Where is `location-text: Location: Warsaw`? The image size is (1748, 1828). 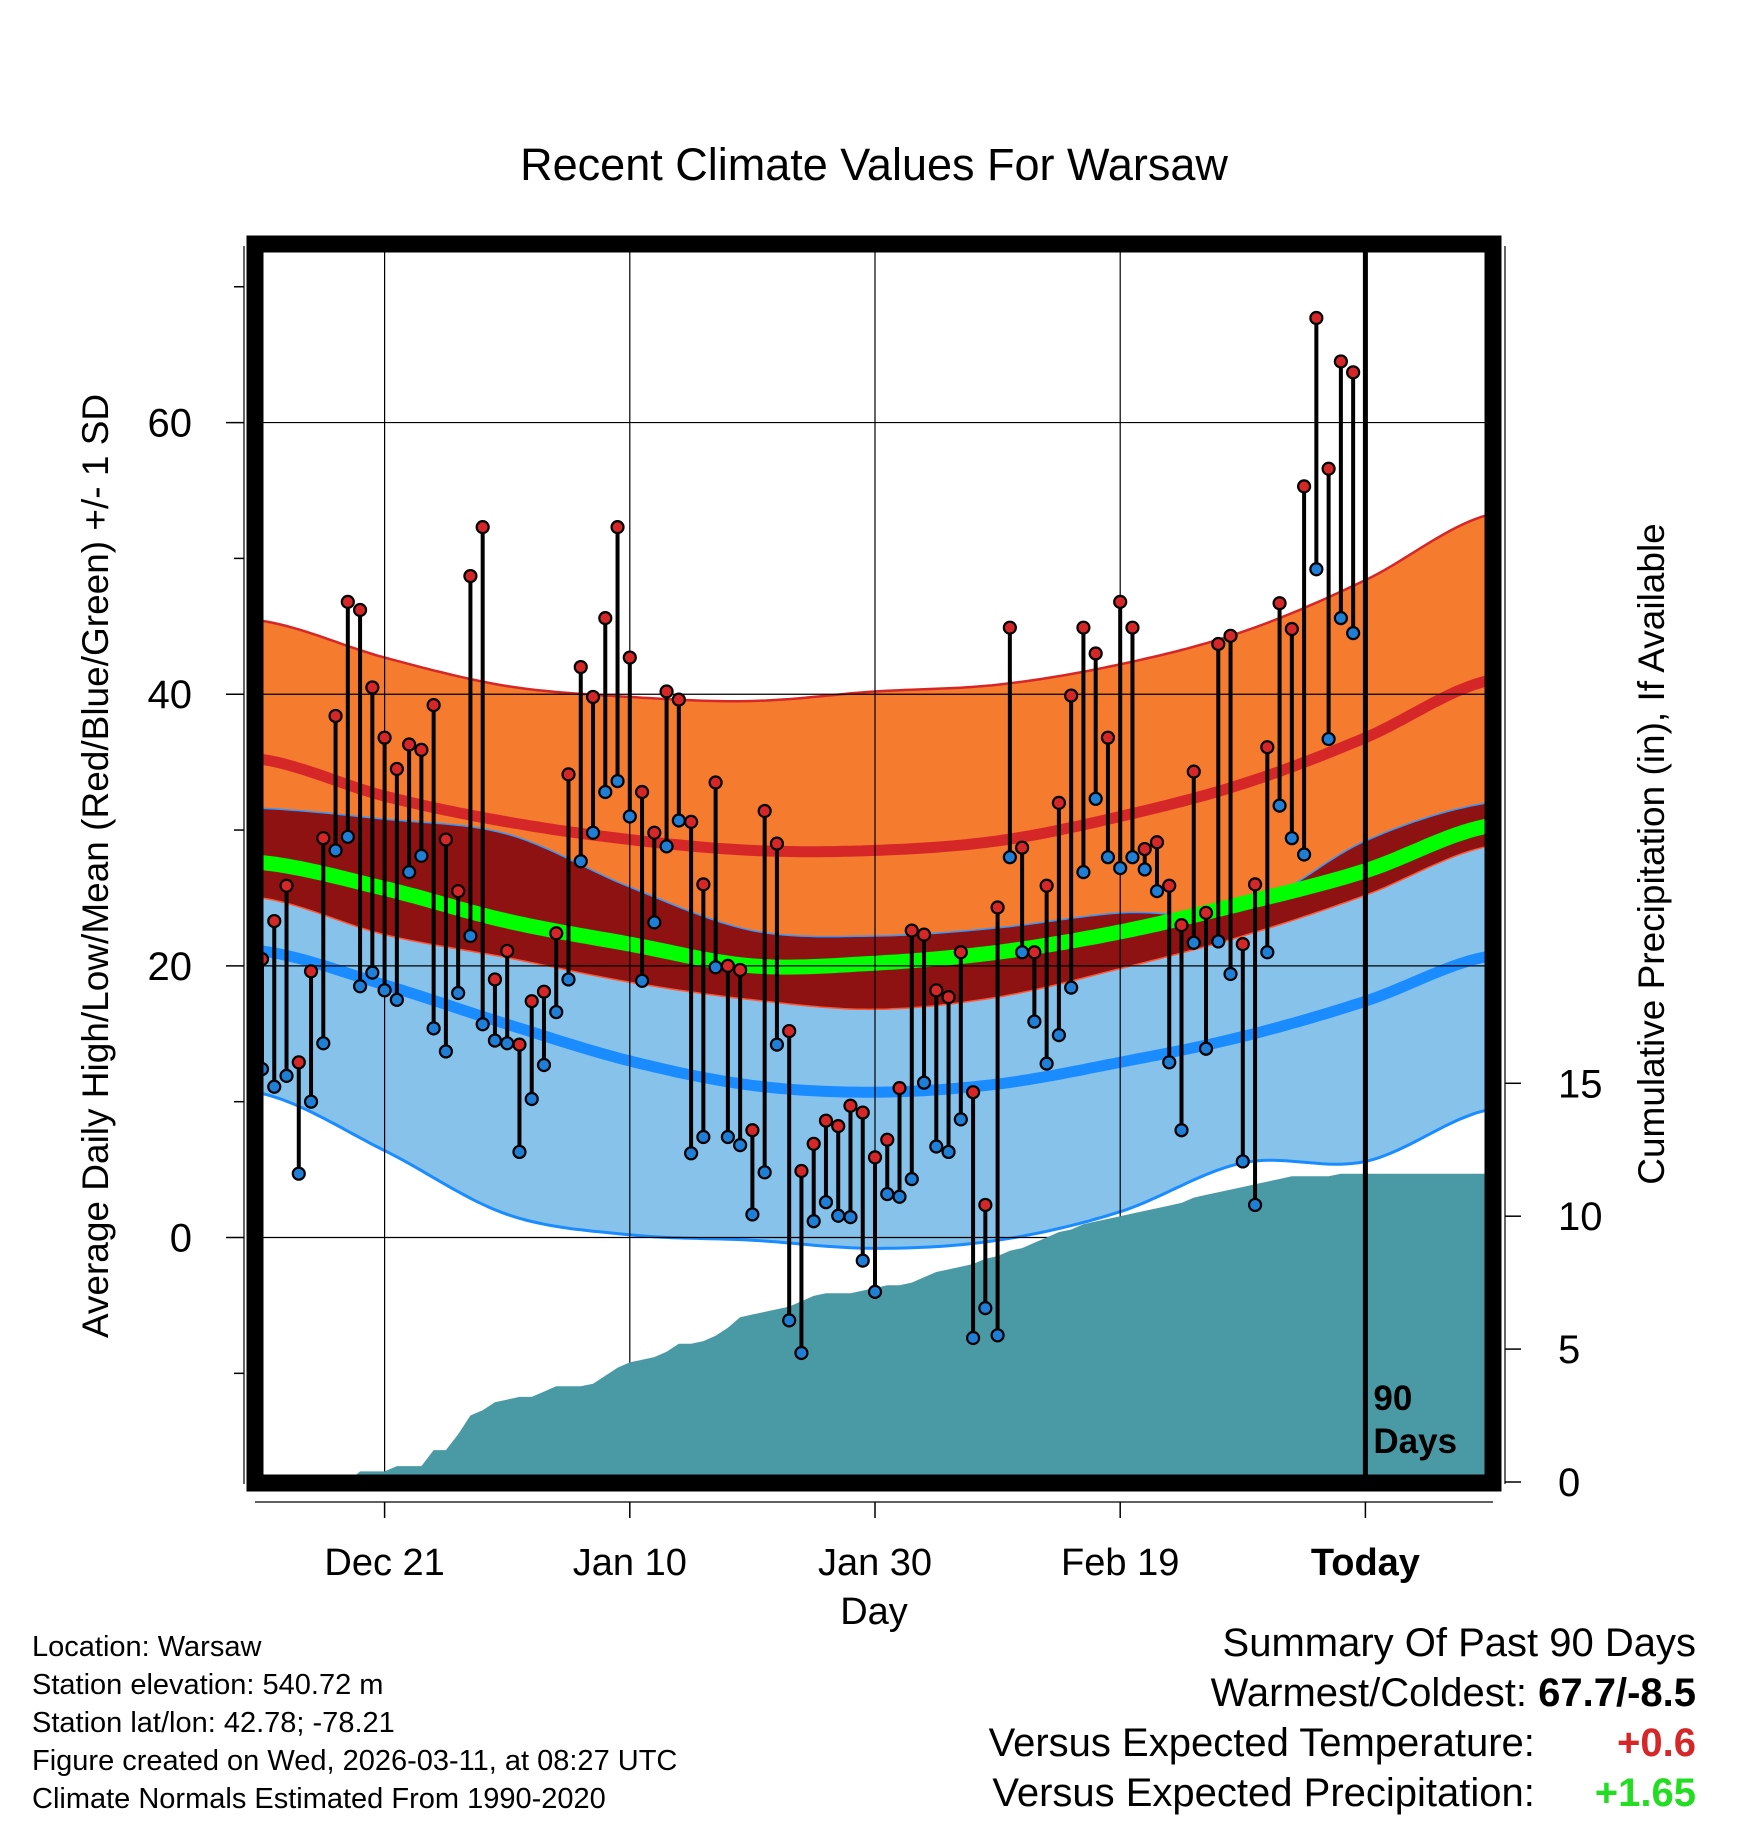
location-text: Location: Warsaw is located at coordinates (147, 1647).